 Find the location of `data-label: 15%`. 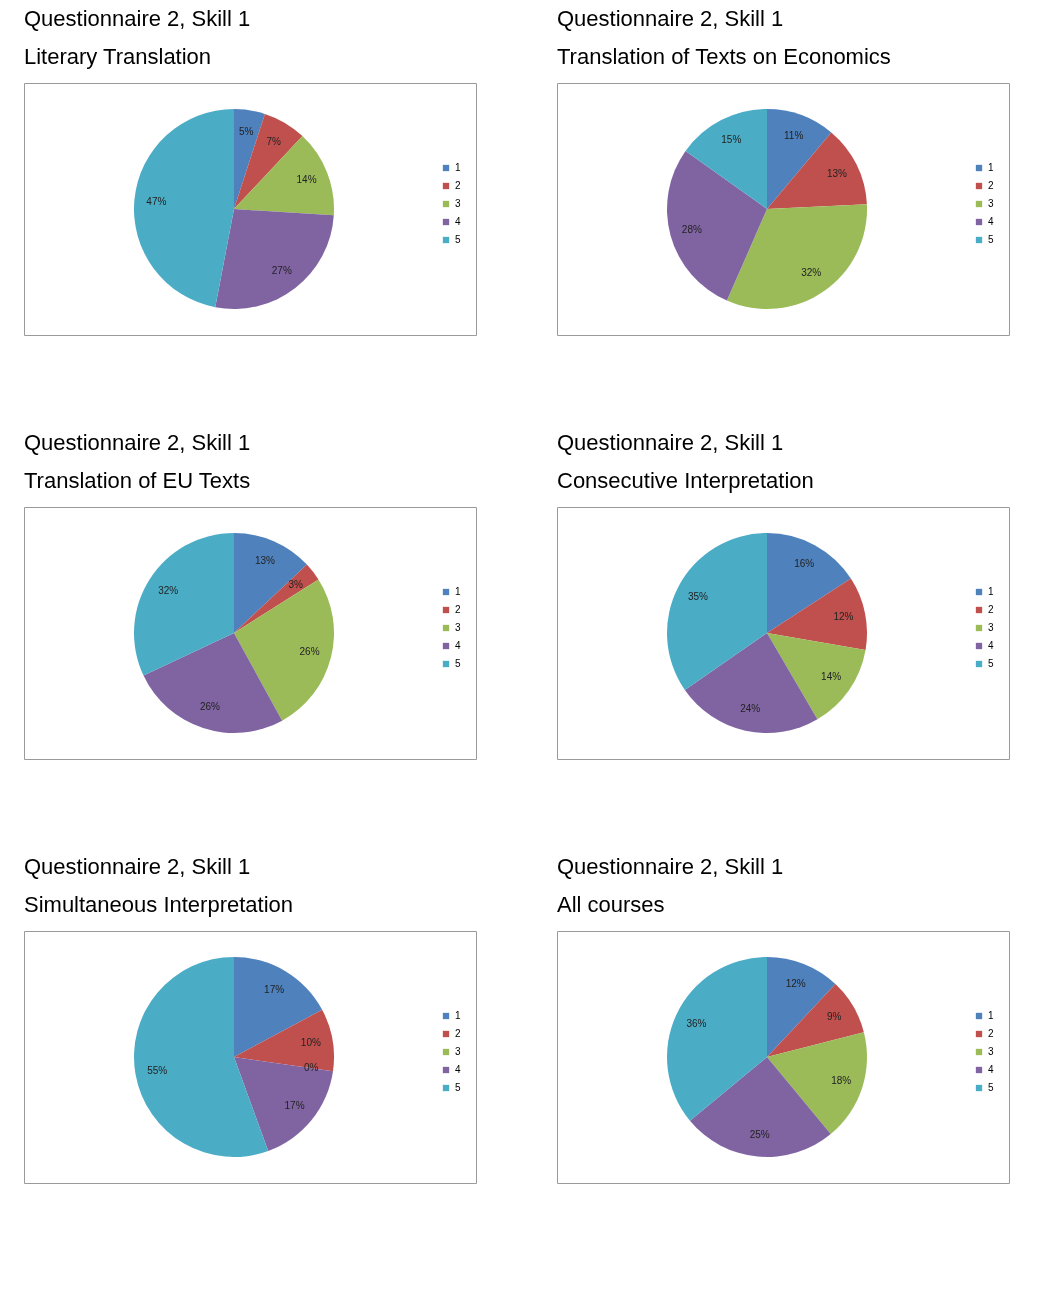

data-label: 15% is located at coordinates (731, 139).